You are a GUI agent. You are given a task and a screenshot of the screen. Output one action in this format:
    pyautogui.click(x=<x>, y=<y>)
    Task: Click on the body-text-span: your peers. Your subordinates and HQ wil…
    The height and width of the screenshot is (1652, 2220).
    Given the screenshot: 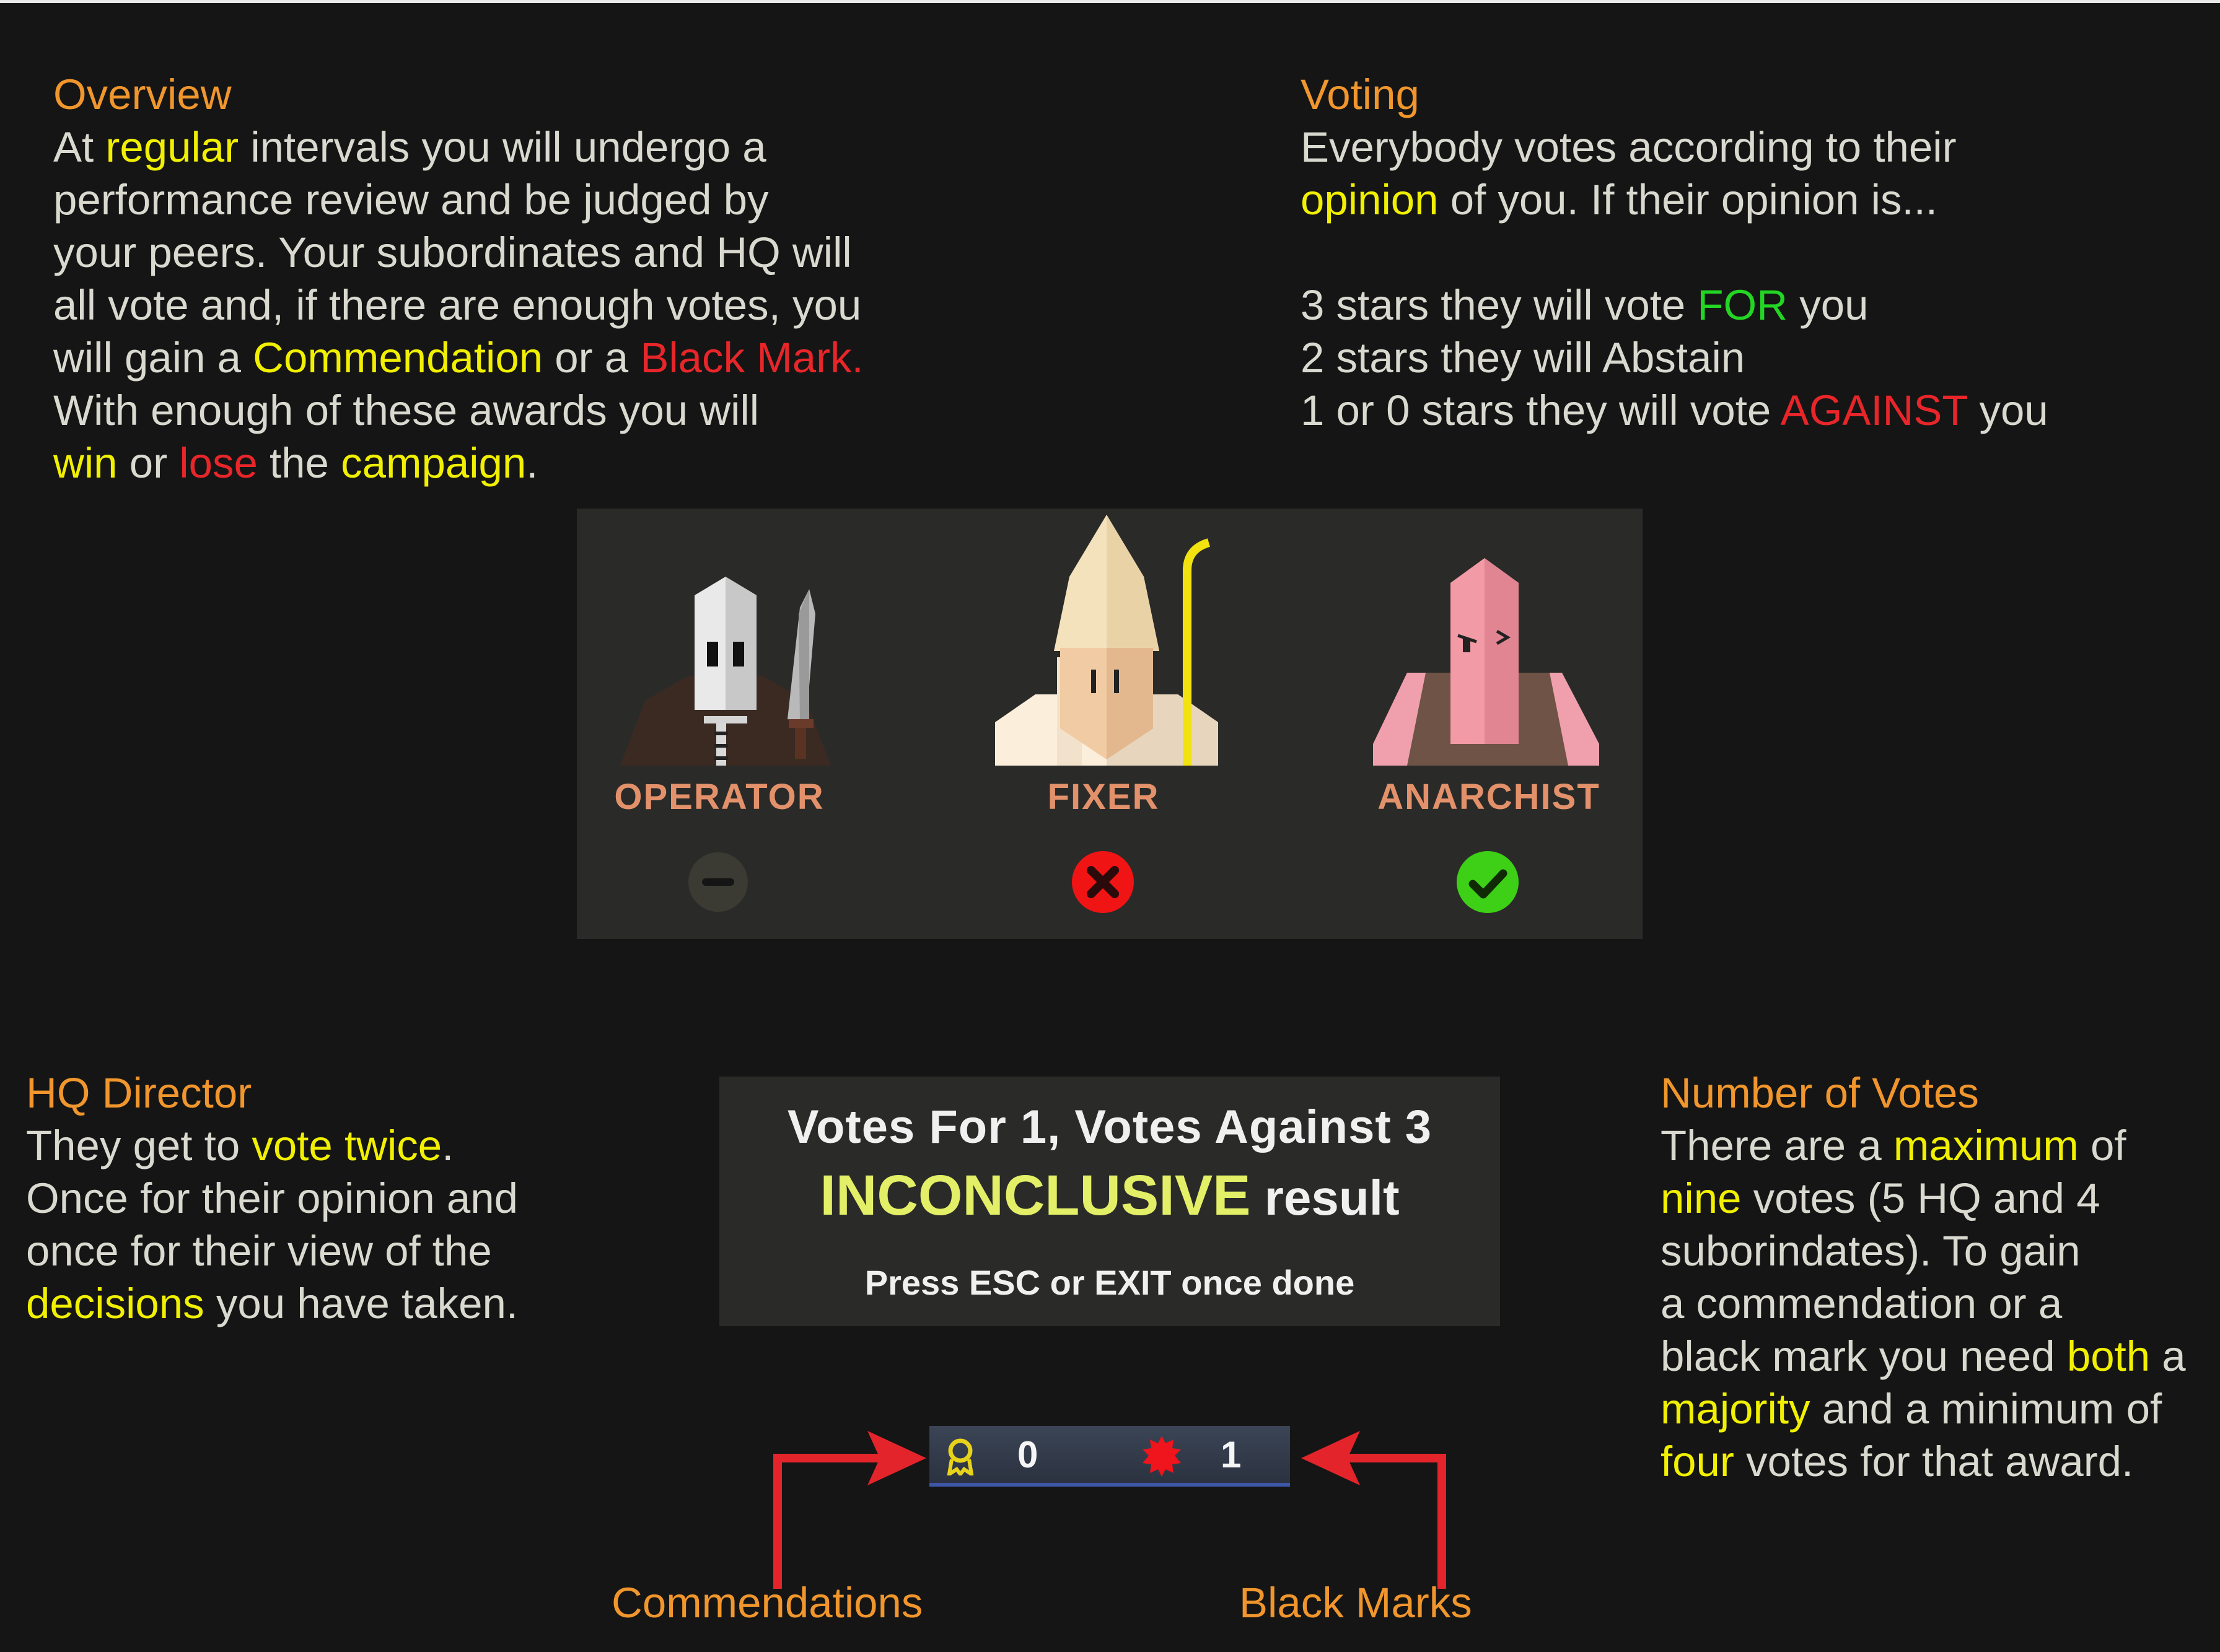 What is the action you would take?
    pyautogui.click(x=453, y=252)
    